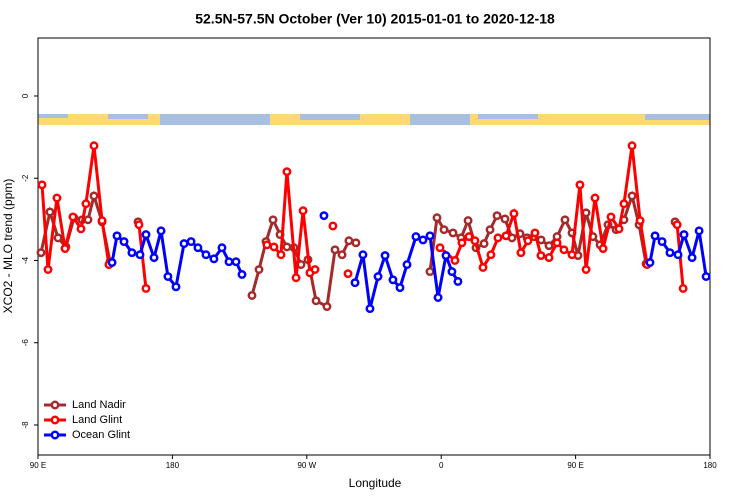 This screenshot has height=500, width=750. Describe the element at coordinates (25, 260) in the screenshot. I see `y-tick-label: -4` at that location.